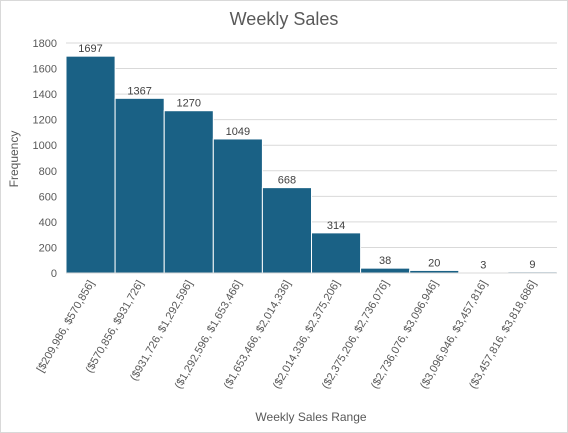  What do you see at coordinates (532, 265) in the screenshot?
I see `bar-value-label: 9` at bounding box center [532, 265].